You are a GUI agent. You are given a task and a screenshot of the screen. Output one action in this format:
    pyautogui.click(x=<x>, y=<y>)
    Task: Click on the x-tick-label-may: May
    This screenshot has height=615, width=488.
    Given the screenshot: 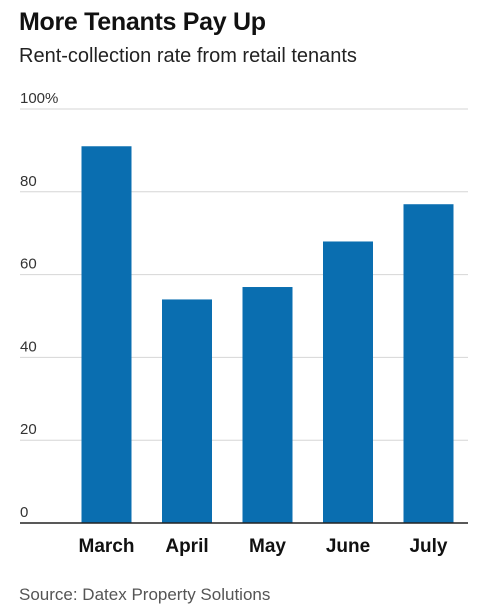 What is the action you would take?
    pyautogui.click(x=267, y=546)
    